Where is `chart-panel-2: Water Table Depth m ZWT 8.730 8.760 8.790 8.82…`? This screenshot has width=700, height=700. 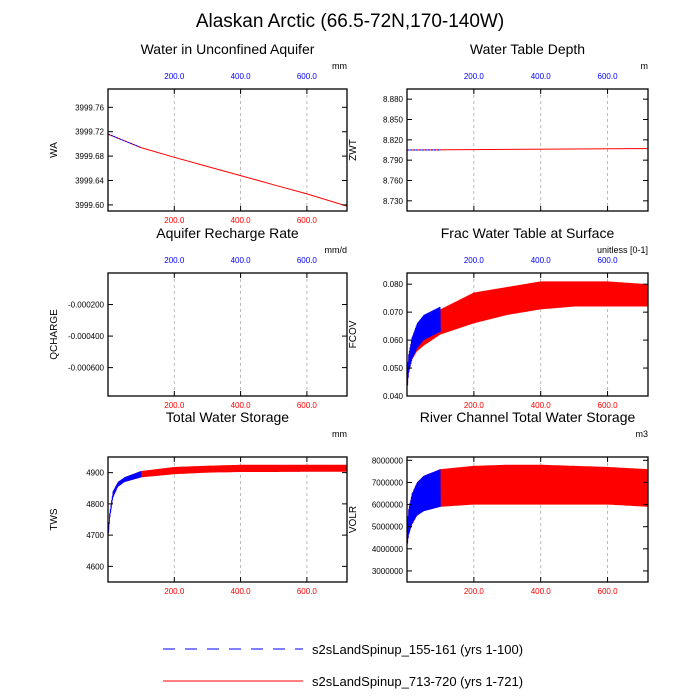 chart-panel-2: Water Table Depth m ZWT 8.730 8.760 8.790 8.82… is located at coordinates (498, 126).